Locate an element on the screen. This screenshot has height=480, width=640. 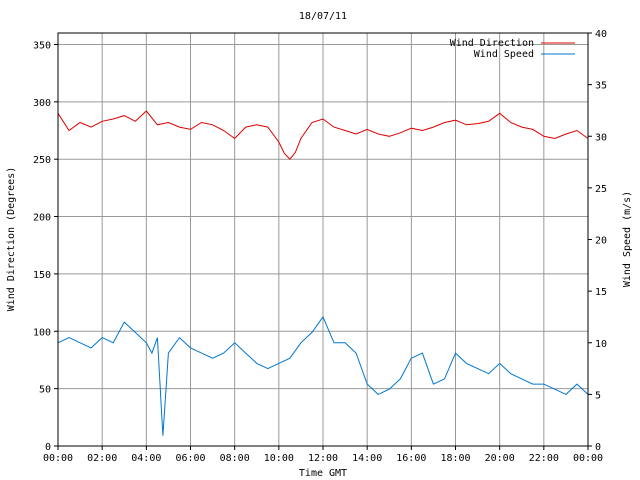
x-tick-label: 18:00 is located at coordinates (455, 458).